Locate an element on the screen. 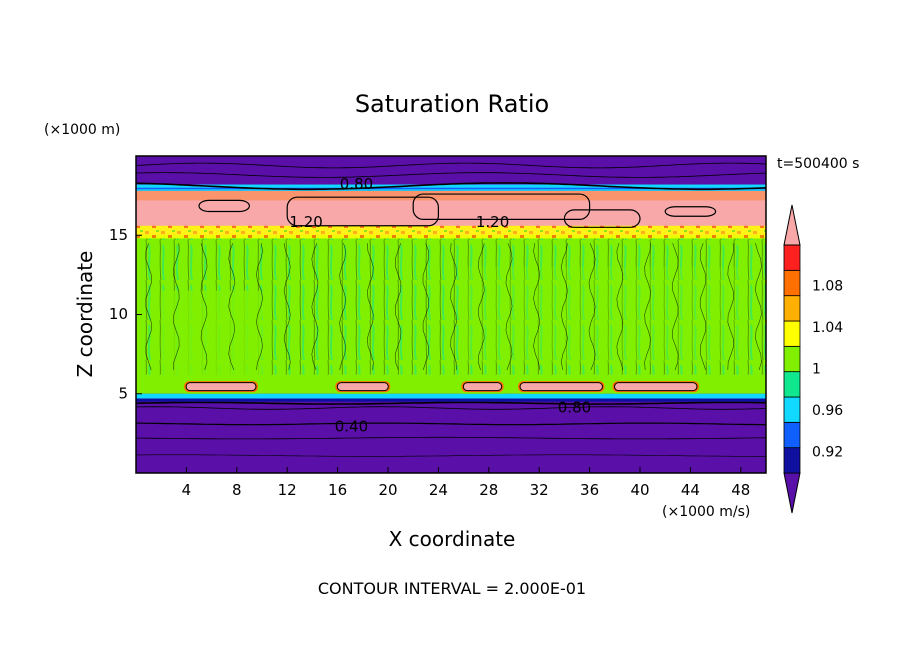  x-tick-label: 48 is located at coordinates (740, 490).